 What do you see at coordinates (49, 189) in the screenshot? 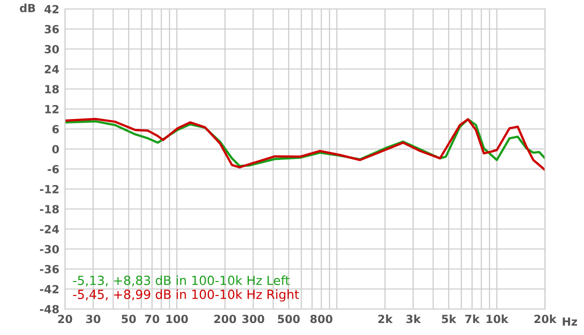
I see `y-tick-label: -12` at bounding box center [49, 189].